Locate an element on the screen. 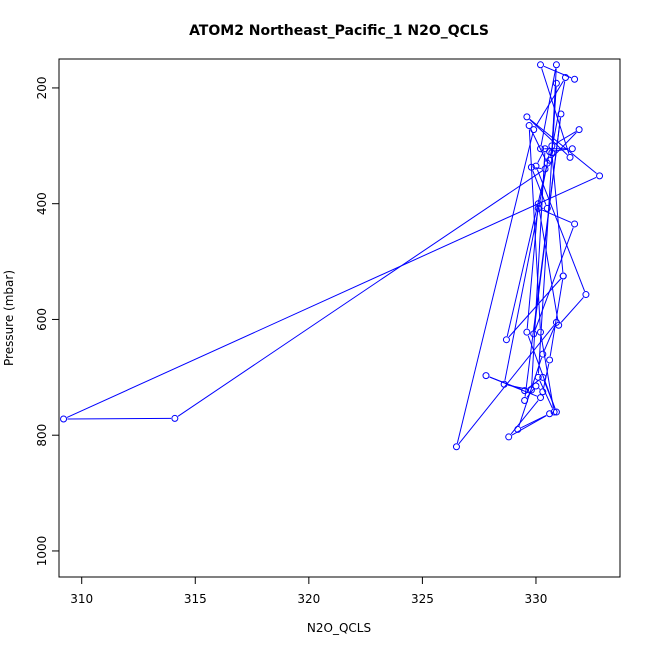 The width and height of the screenshot is (650, 650). chart-title: ATOM2 Northeast_Pacific_1 N2O_QCLS is located at coordinates (339, 31).